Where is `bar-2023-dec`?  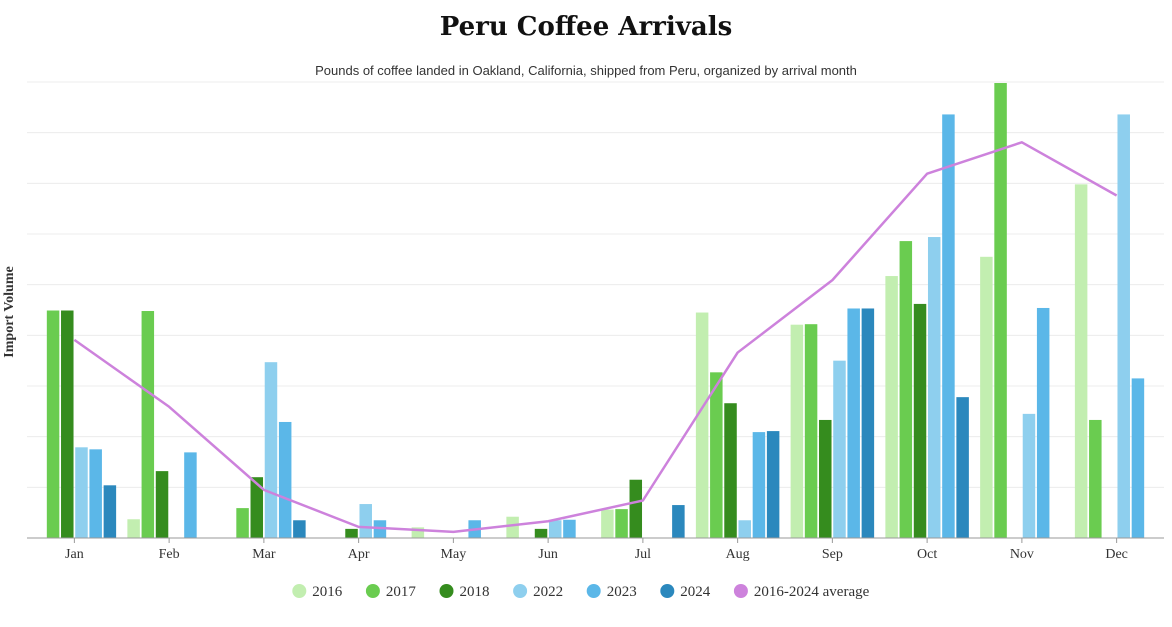
bar-2023-dec is located at coordinates (1138, 458).